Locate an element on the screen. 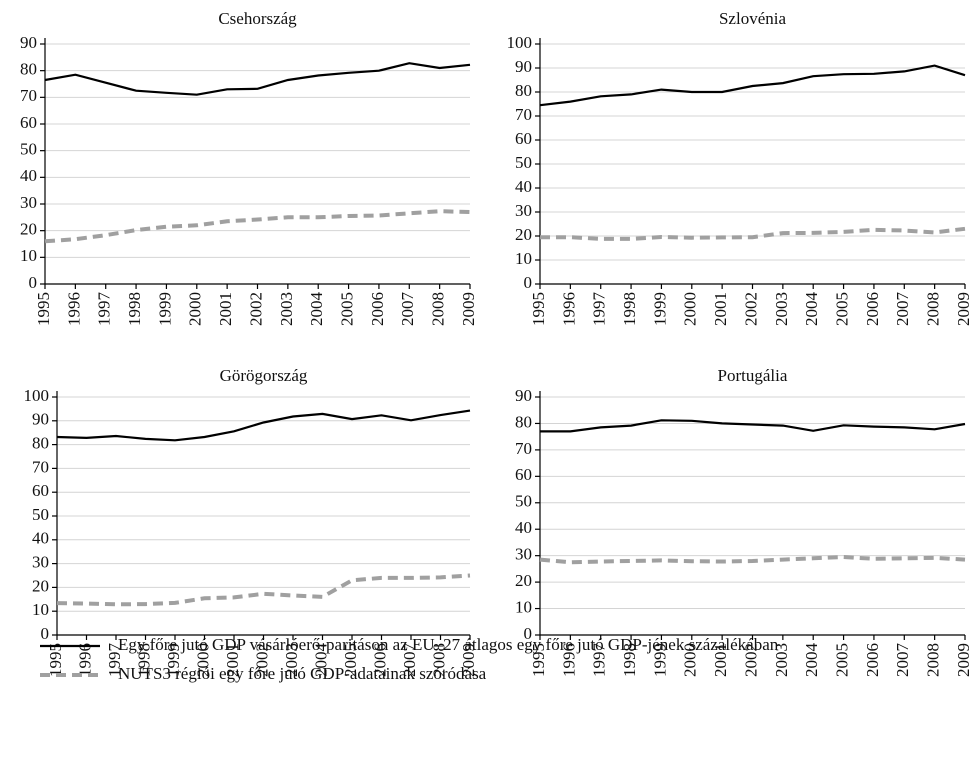 This screenshot has height=769, width=978. chart-title: Szlovénia is located at coordinates (752, 18).